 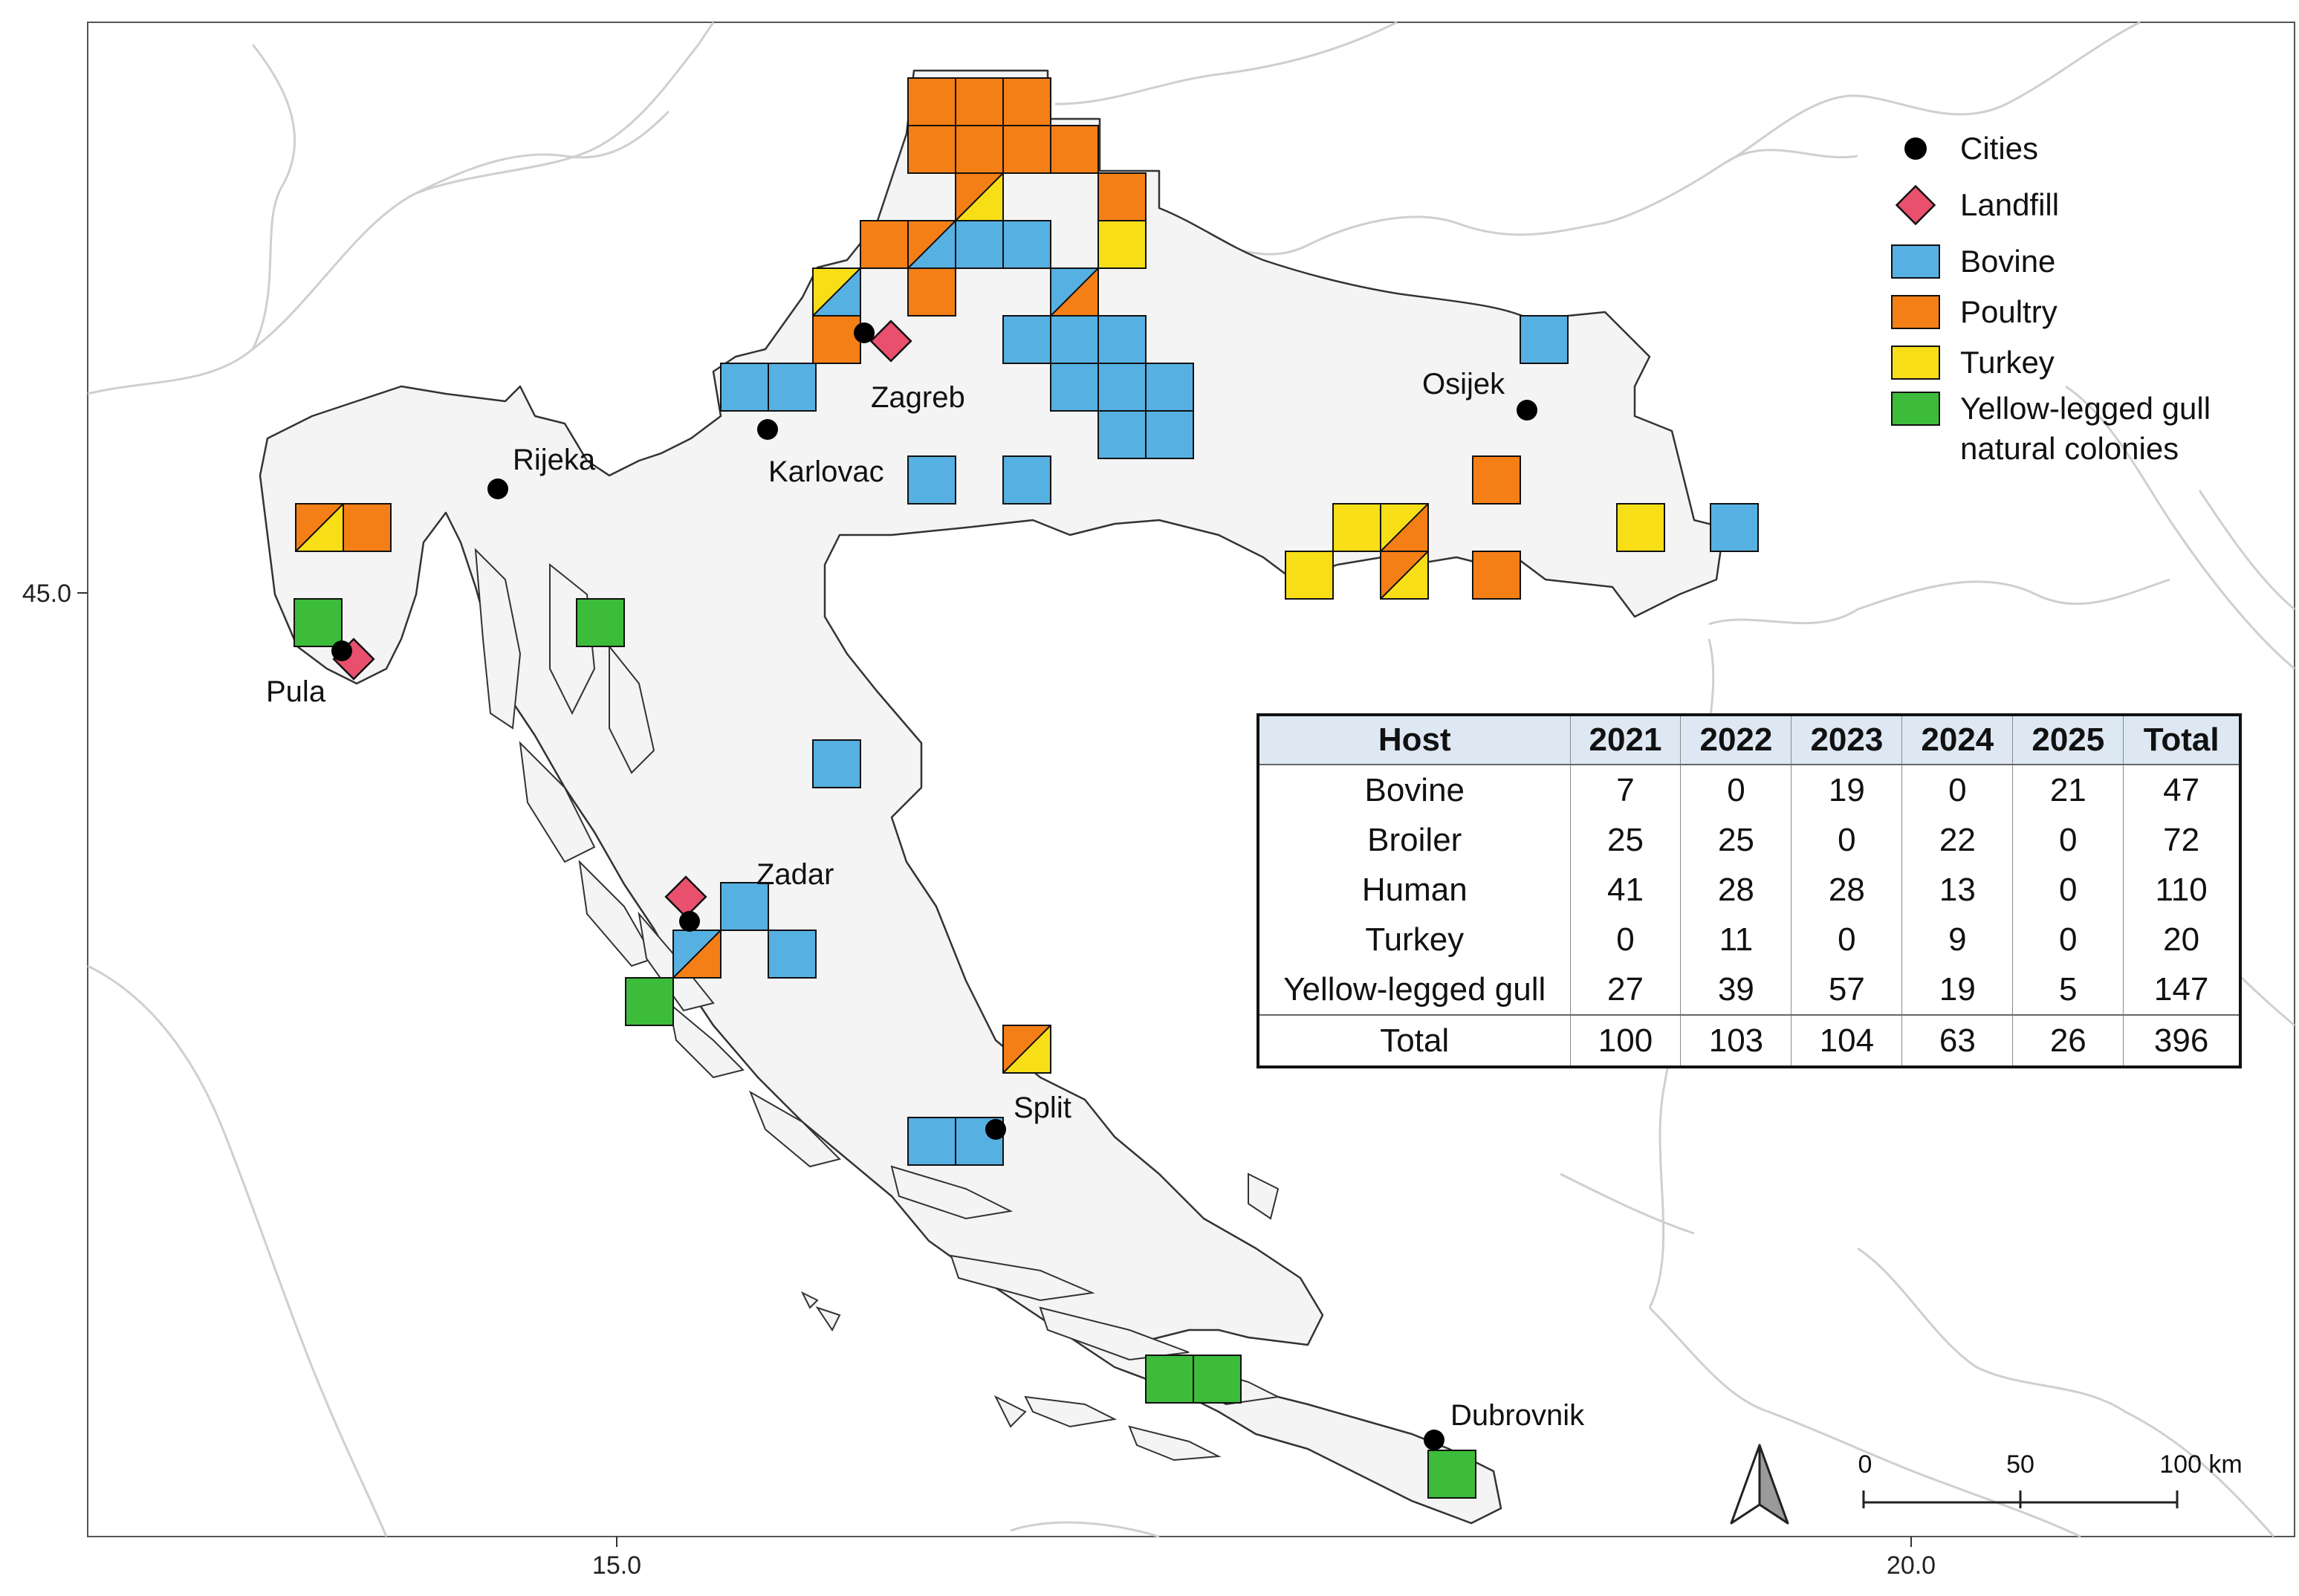 What do you see at coordinates (1414, 740) in the screenshot?
I see `col-header: Host` at bounding box center [1414, 740].